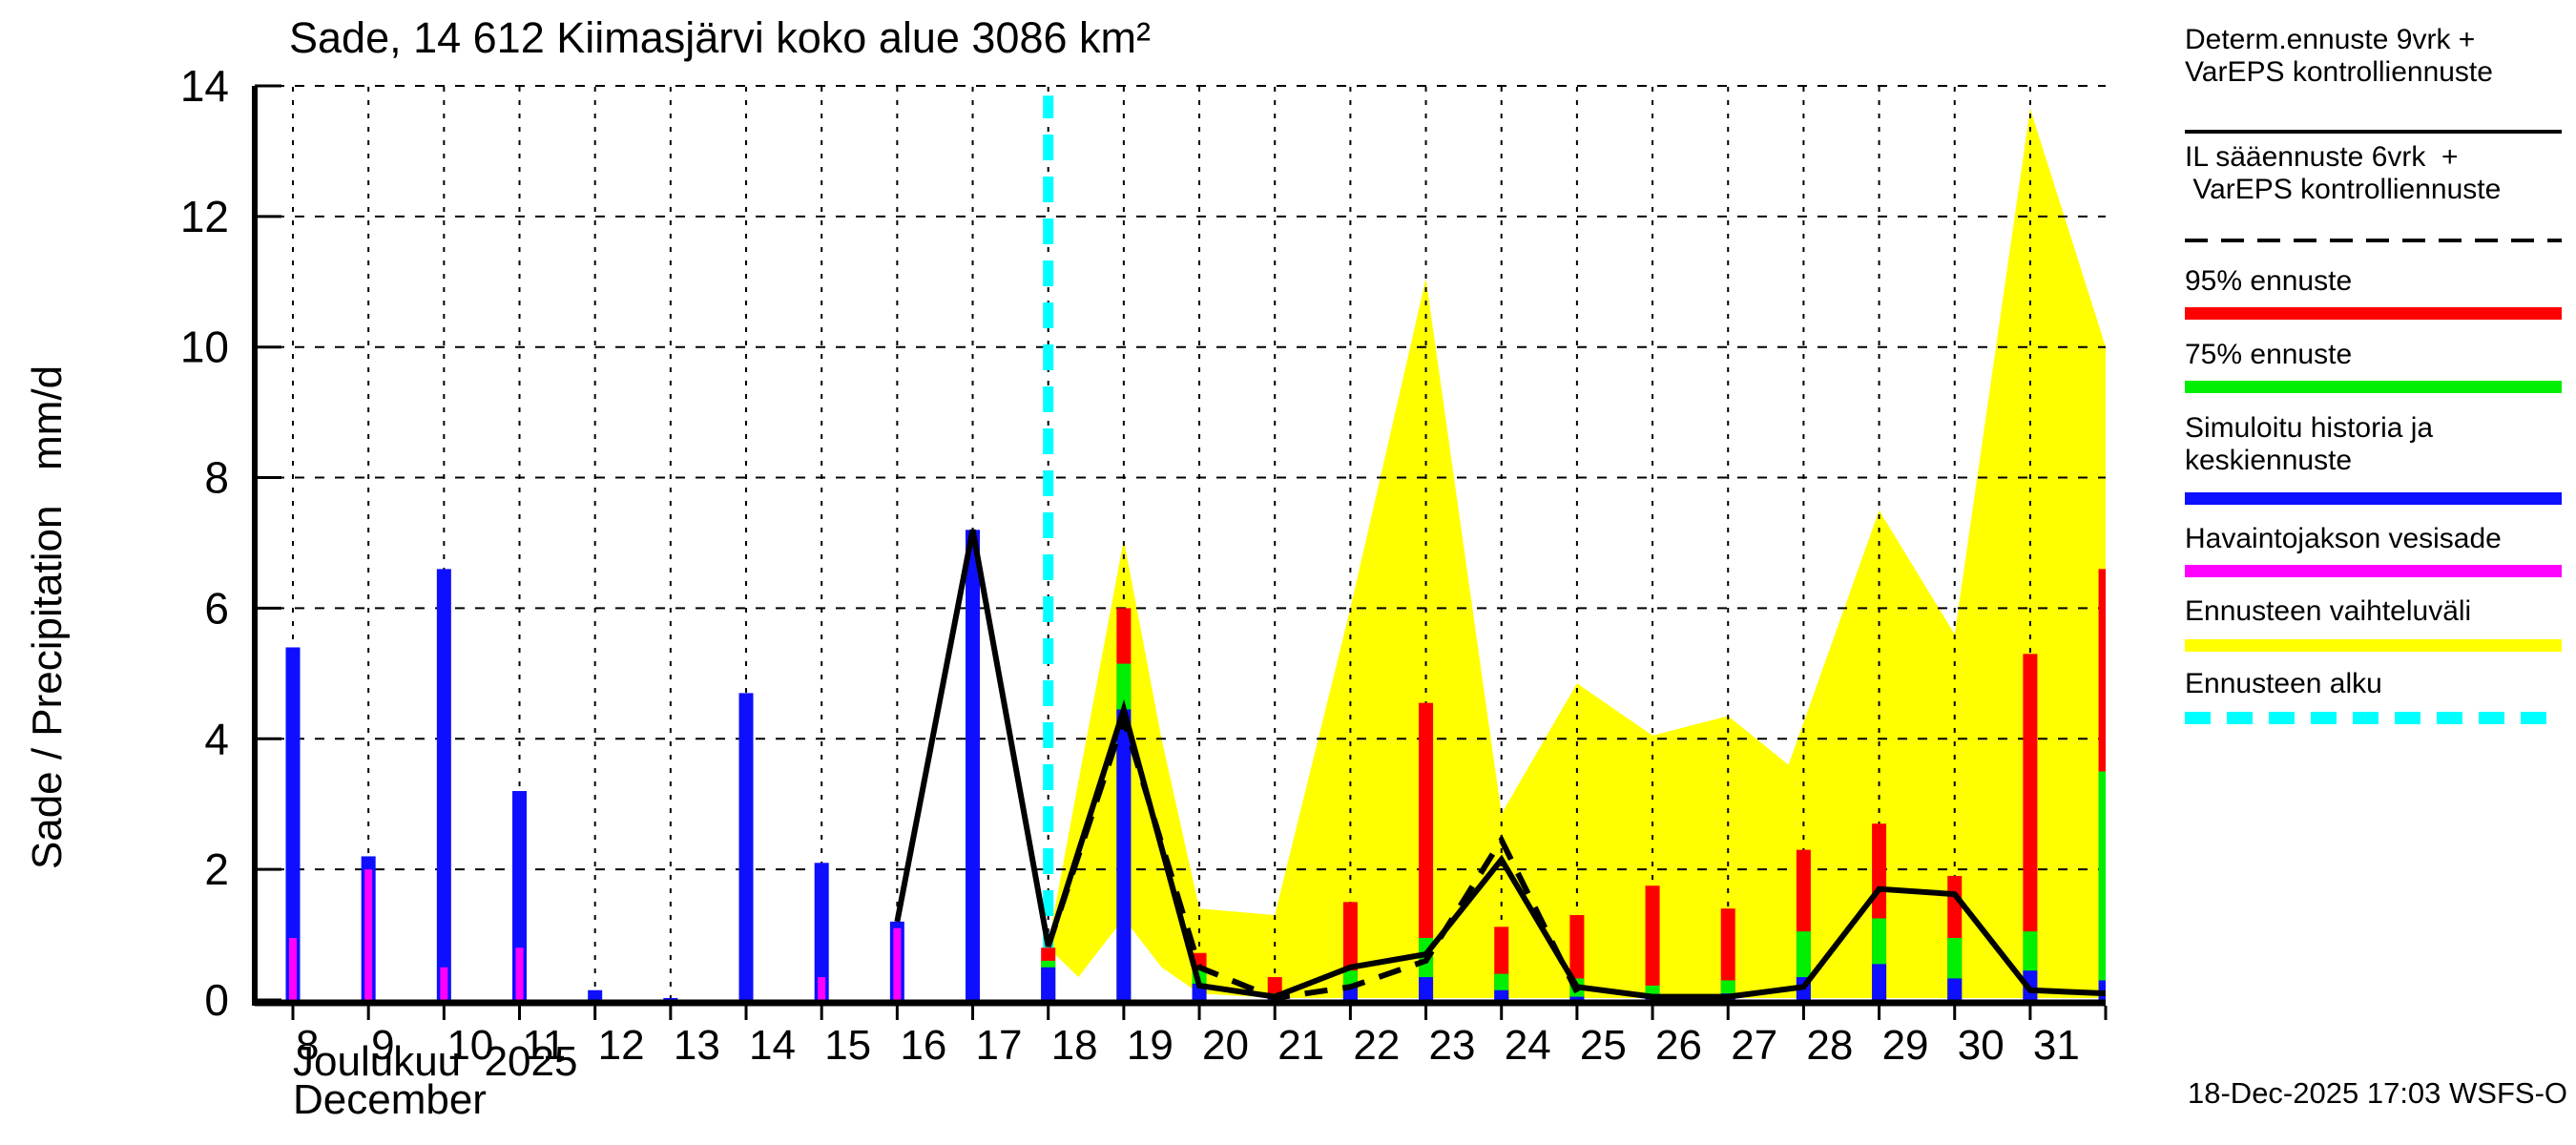 The width and height of the screenshot is (2576, 1145). I want to click on y-axis-label: Sade / Precipitation mm/d, so click(47, 617).